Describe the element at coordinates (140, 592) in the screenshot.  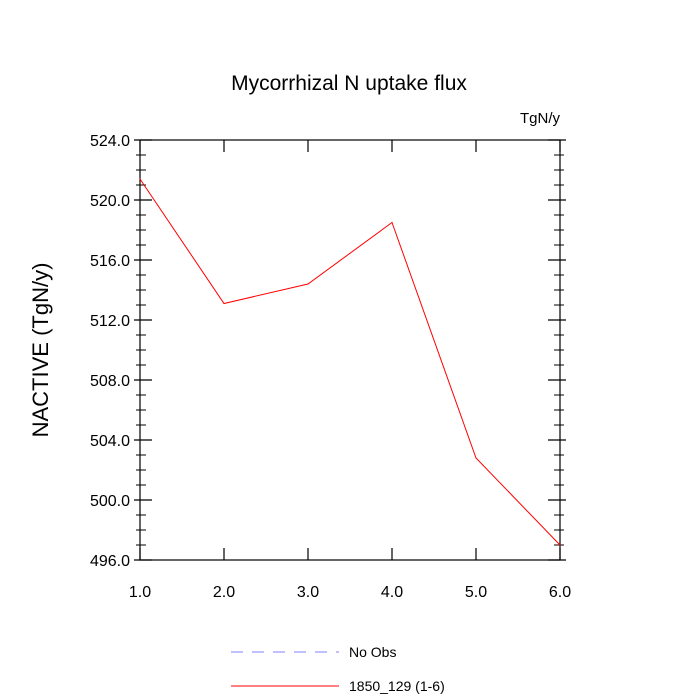
I see `x-tick-label: 1.0` at that location.